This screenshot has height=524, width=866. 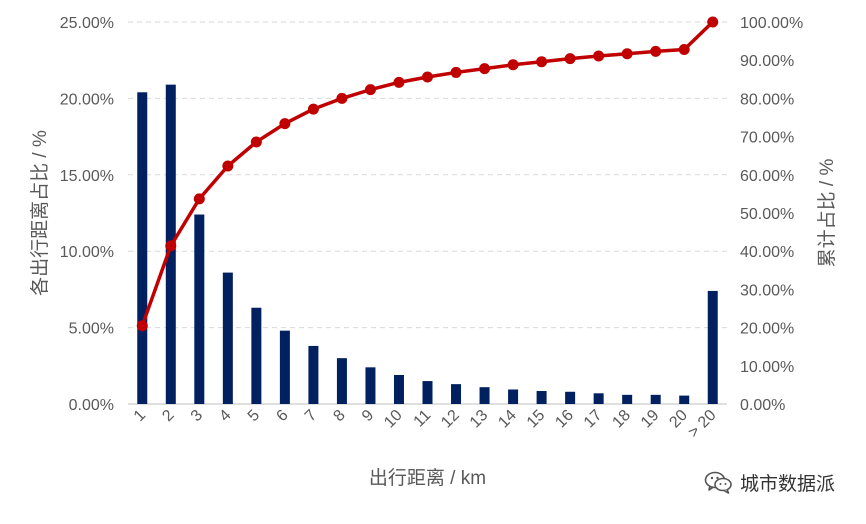 What do you see at coordinates (762, 405) in the screenshot?
I see `y2-tick-label: 0.00%` at bounding box center [762, 405].